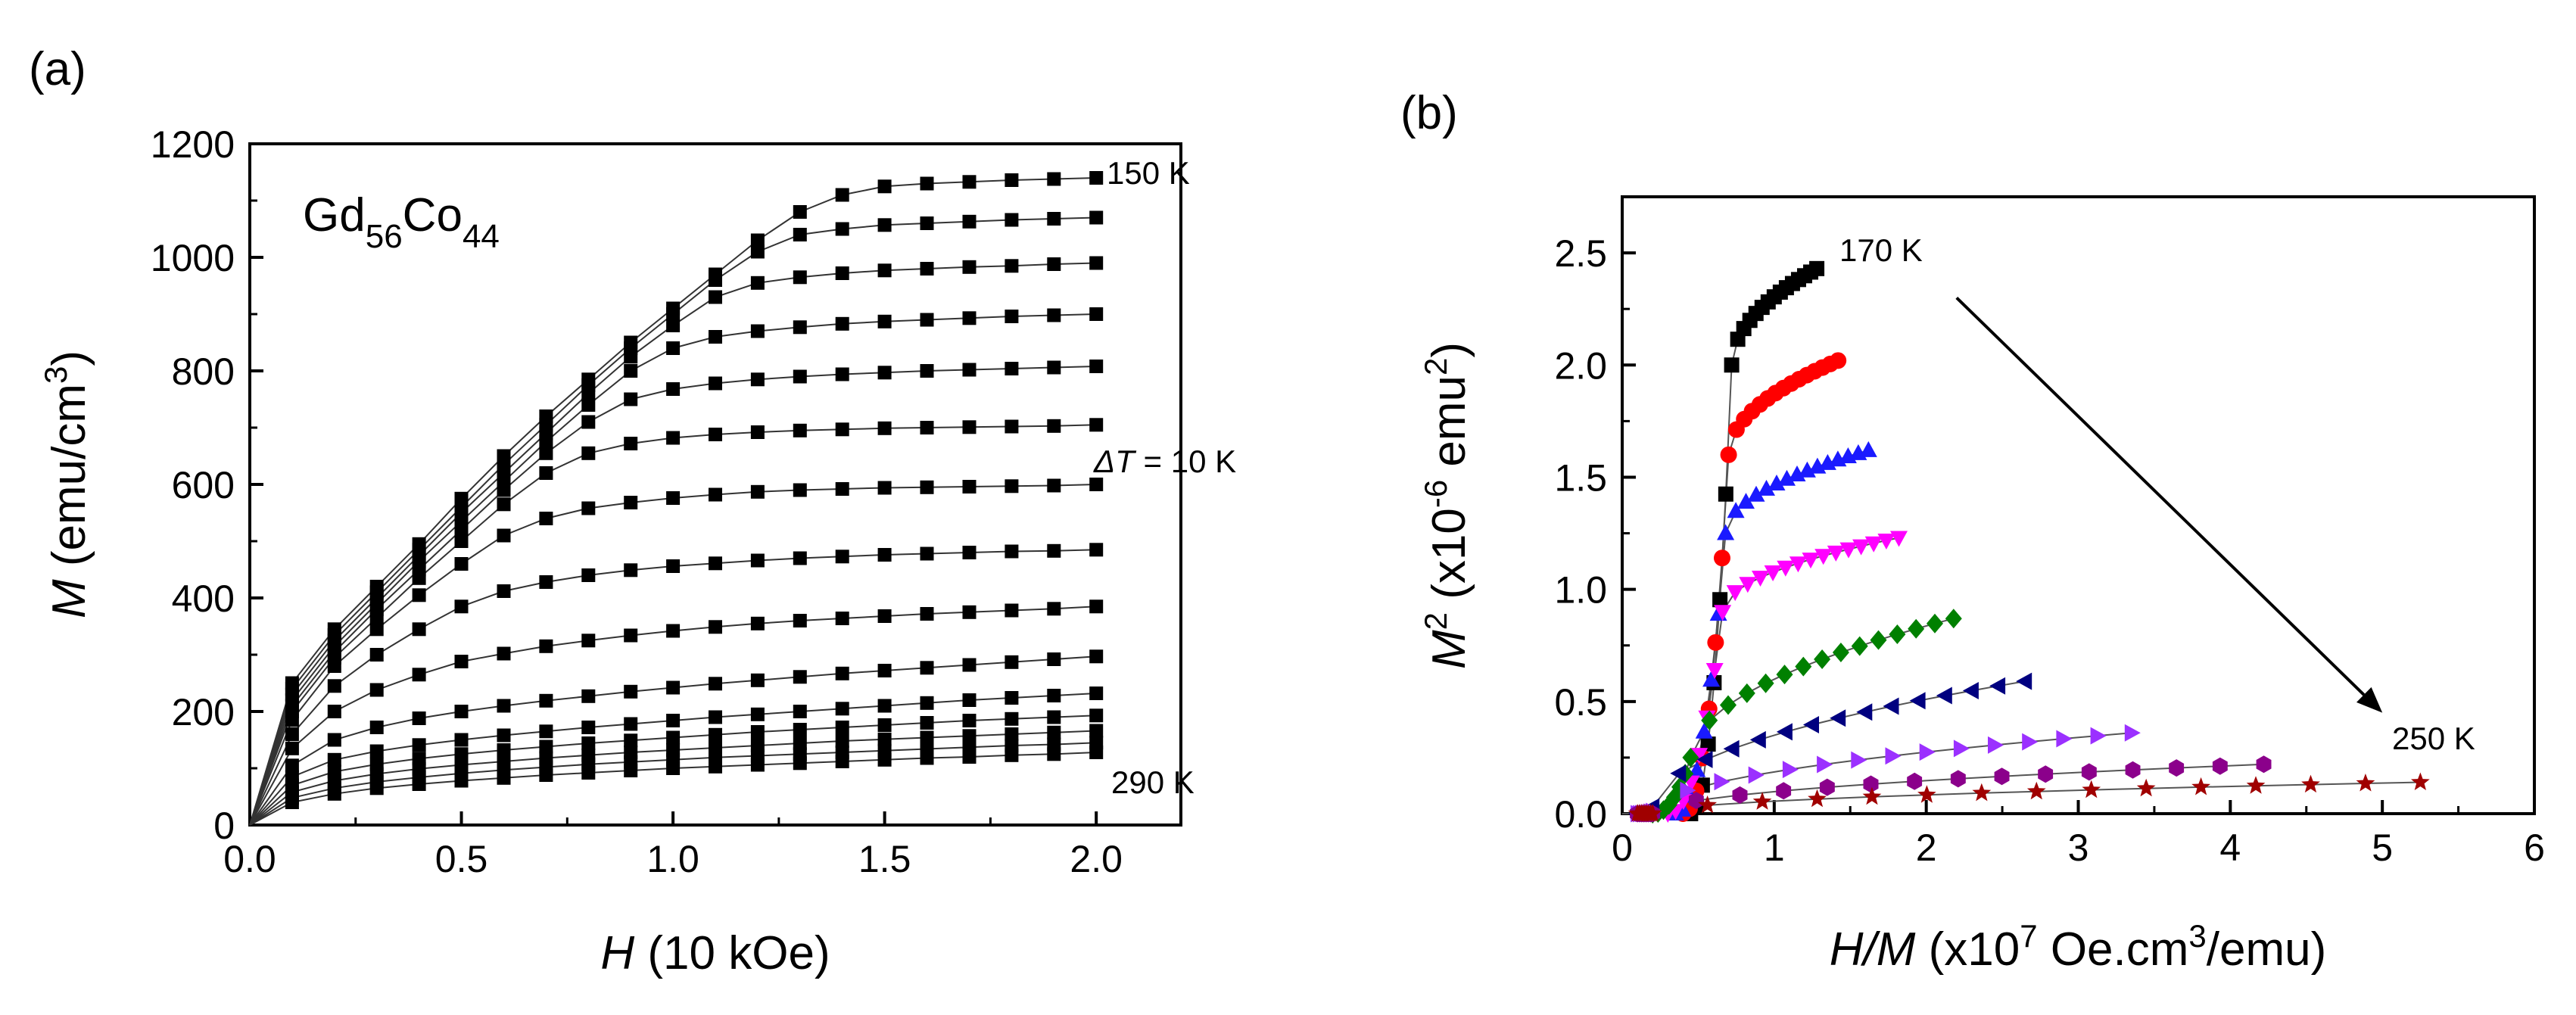 The width and height of the screenshot is (2576, 1015). What do you see at coordinates (1153, 782) in the screenshot?
I see `annotation-290k: 290 K` at bounding box center [1153, 782].